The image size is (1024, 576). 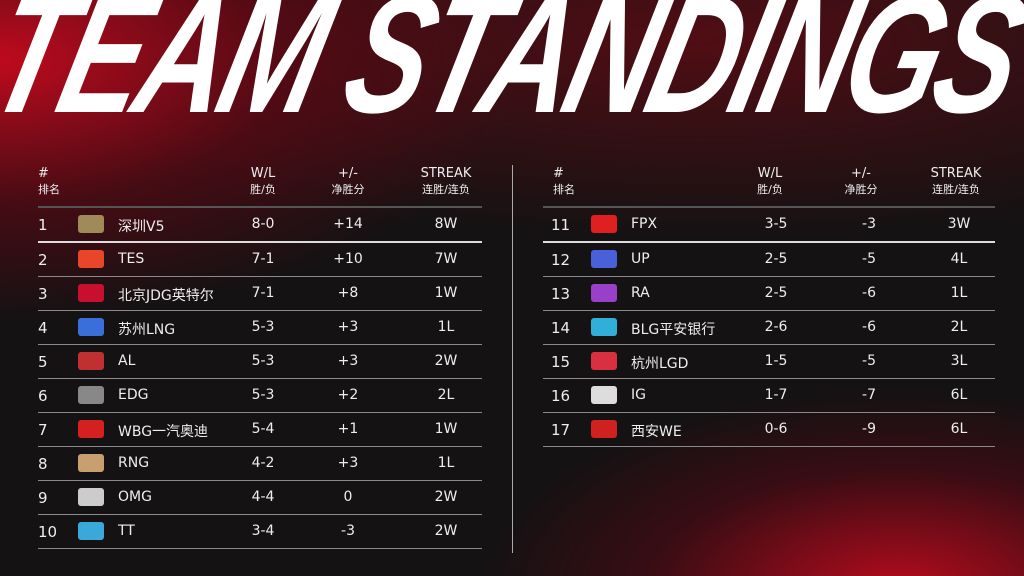 I want to click on table-row: 15 杭州LGD 1-5 -5 3L, so click(x=769, y=362).